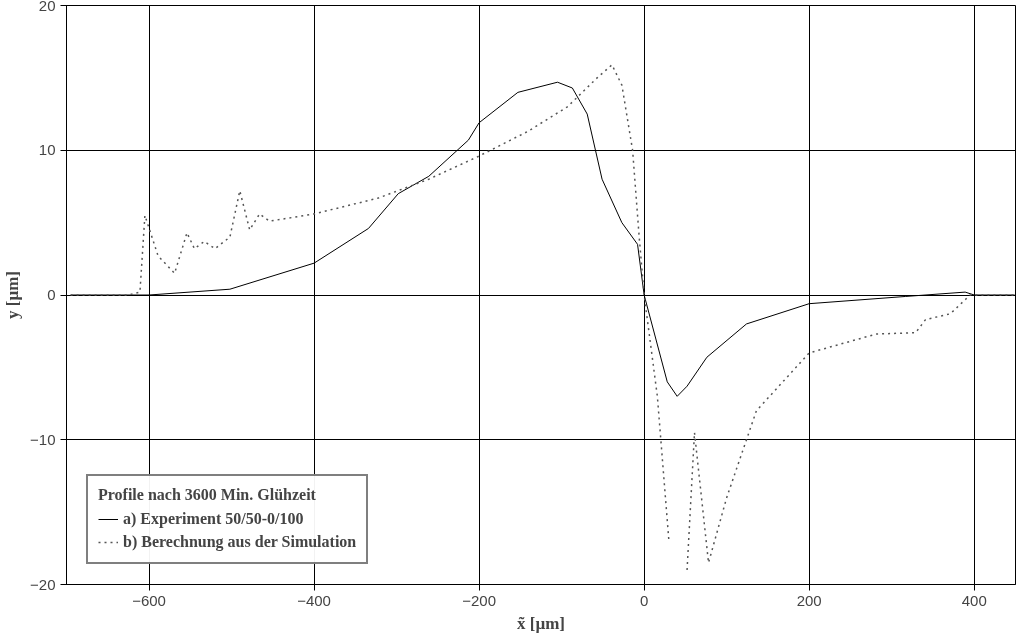 Image resolution: width=1029 pixels, height=643 pixels. I want to click on legend-label: b) Berechnung aus der Simulation, so click(240, 542).